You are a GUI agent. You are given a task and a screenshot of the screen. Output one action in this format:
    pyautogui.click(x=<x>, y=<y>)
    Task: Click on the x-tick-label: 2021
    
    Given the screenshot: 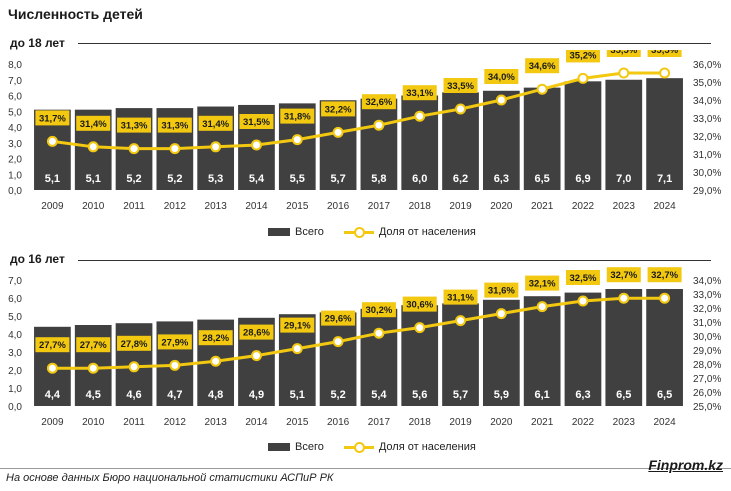 What is the action you would take?
    pyautogui.click(x=542, y=206)
    